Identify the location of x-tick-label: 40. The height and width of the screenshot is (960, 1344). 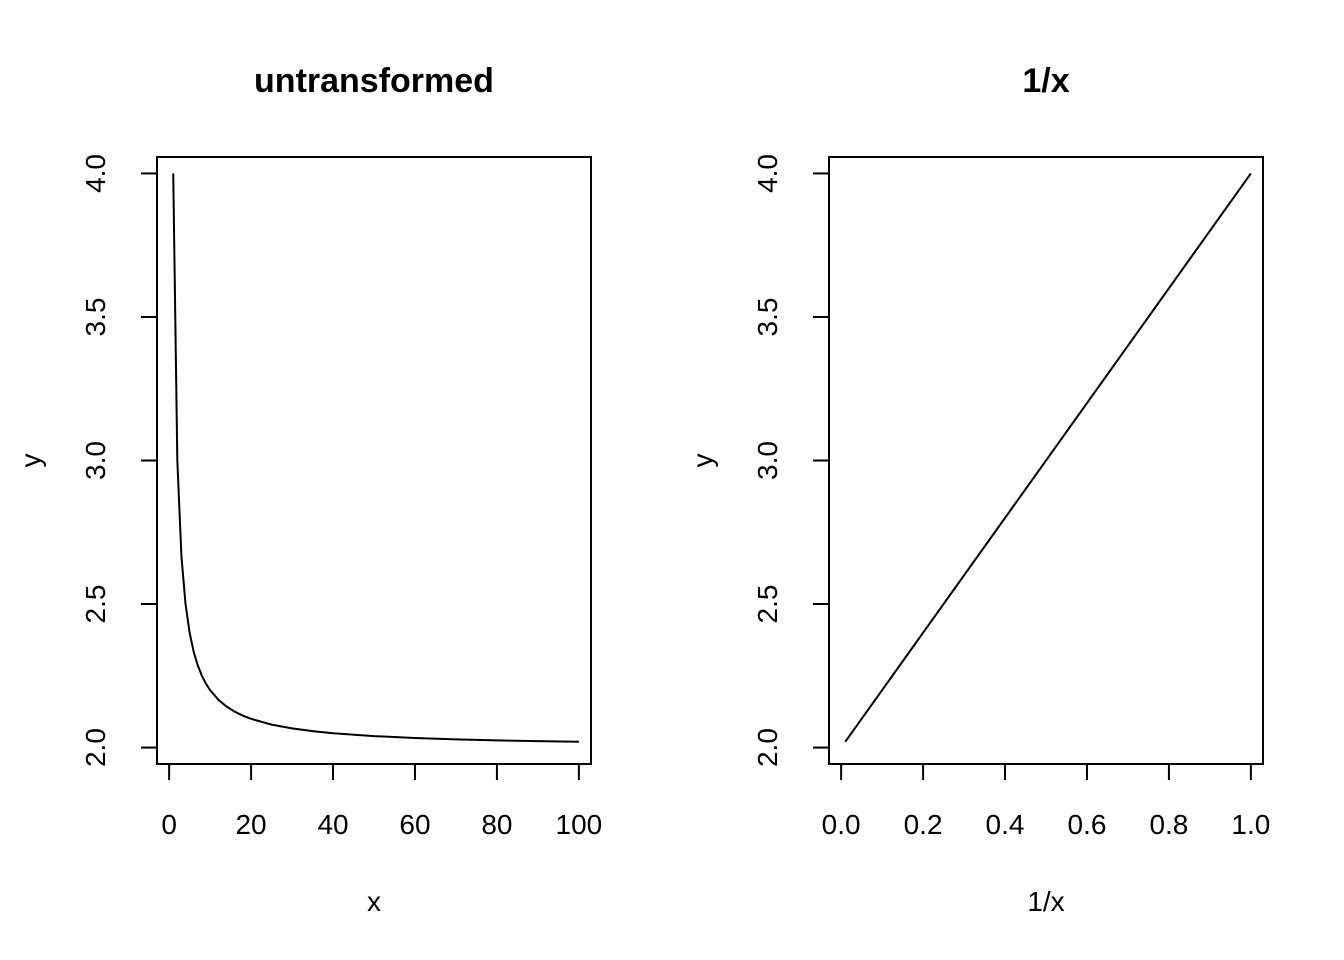
(332, 824).